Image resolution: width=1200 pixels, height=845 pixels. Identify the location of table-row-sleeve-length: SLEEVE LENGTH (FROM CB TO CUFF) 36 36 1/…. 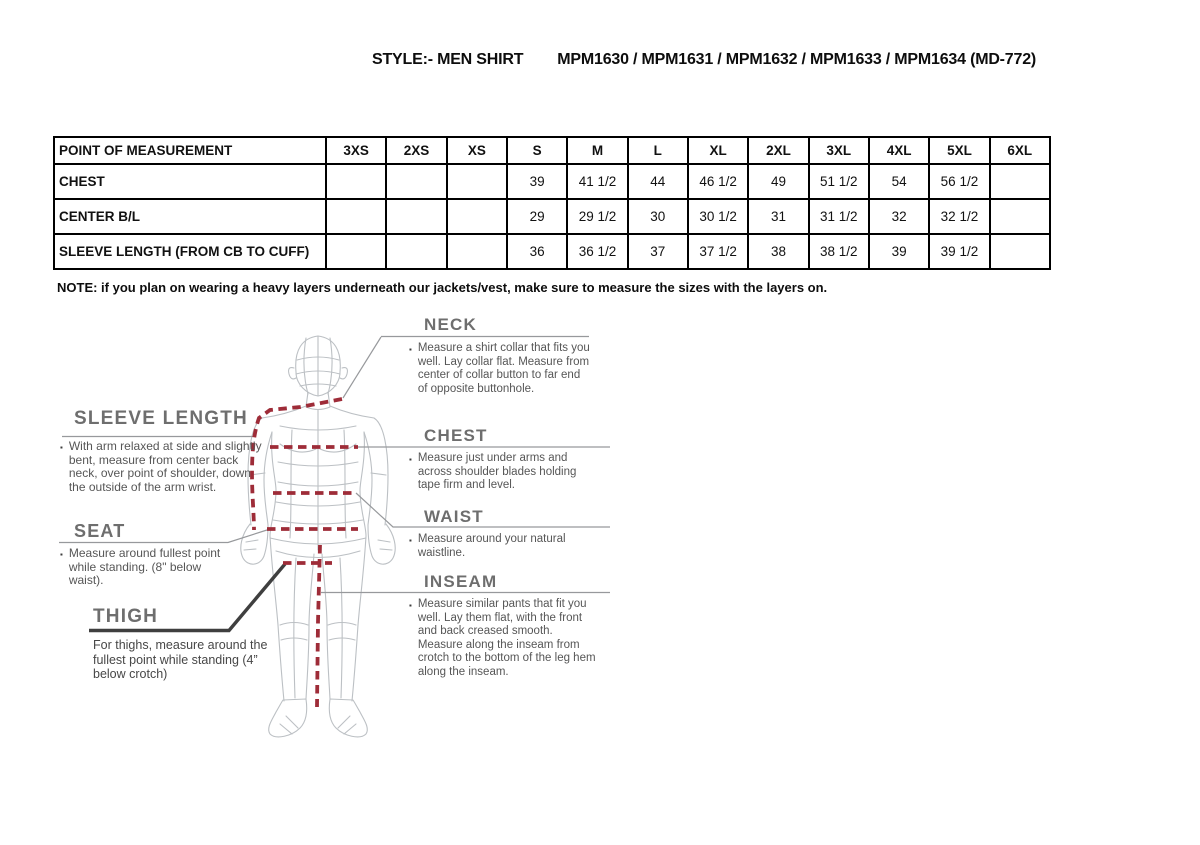
(552, 251).